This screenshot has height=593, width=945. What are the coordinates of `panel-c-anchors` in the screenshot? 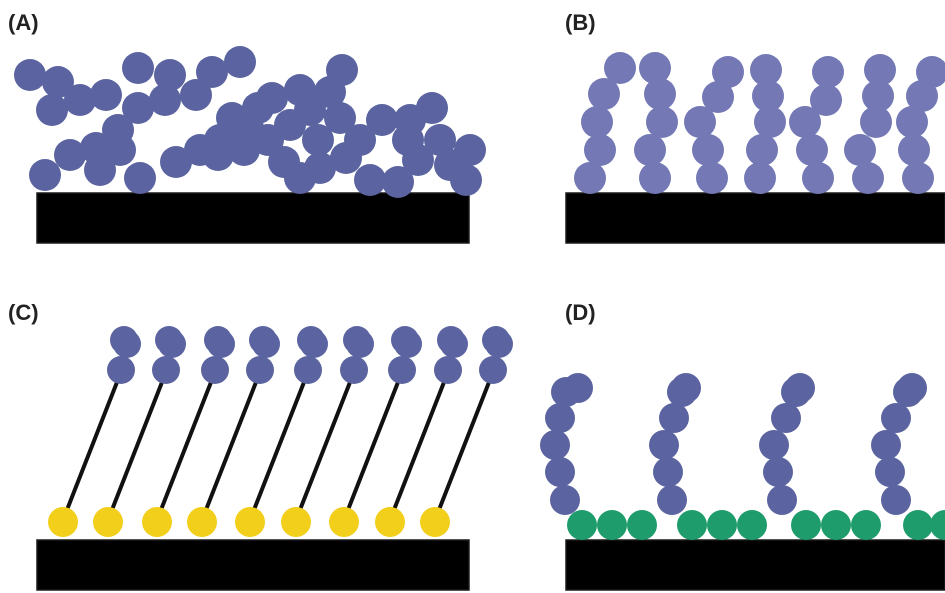 It's located at (249, 522).